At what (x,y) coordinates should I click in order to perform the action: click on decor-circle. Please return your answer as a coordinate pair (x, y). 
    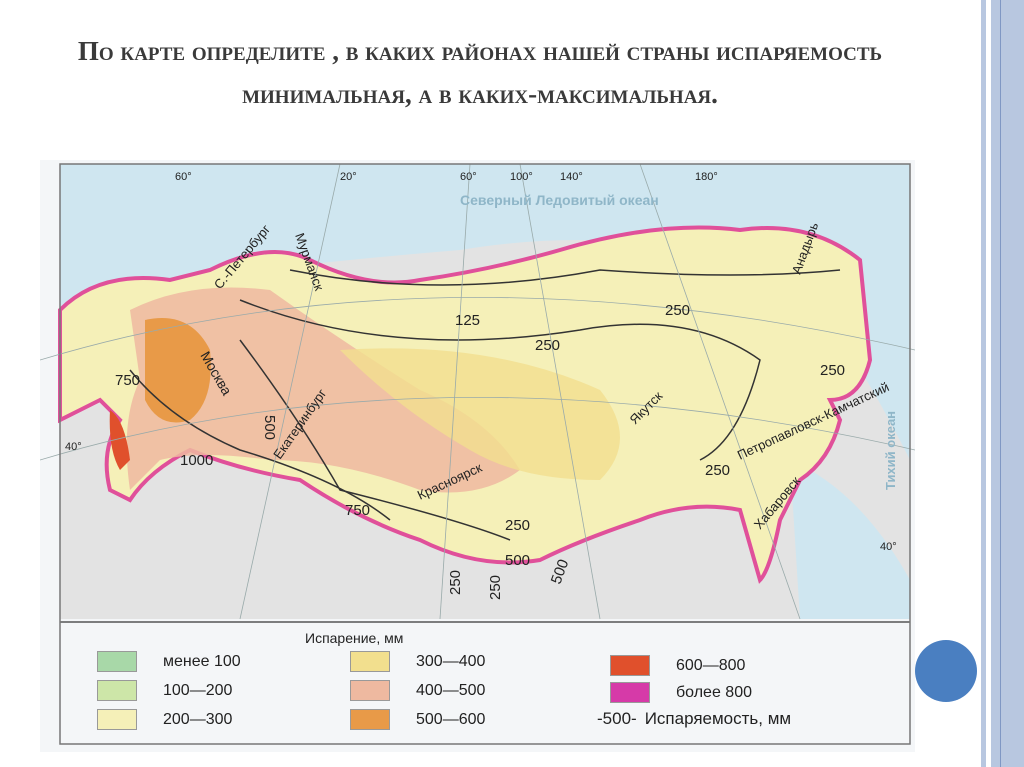
    Looking at the image, I should click on (946, 671).